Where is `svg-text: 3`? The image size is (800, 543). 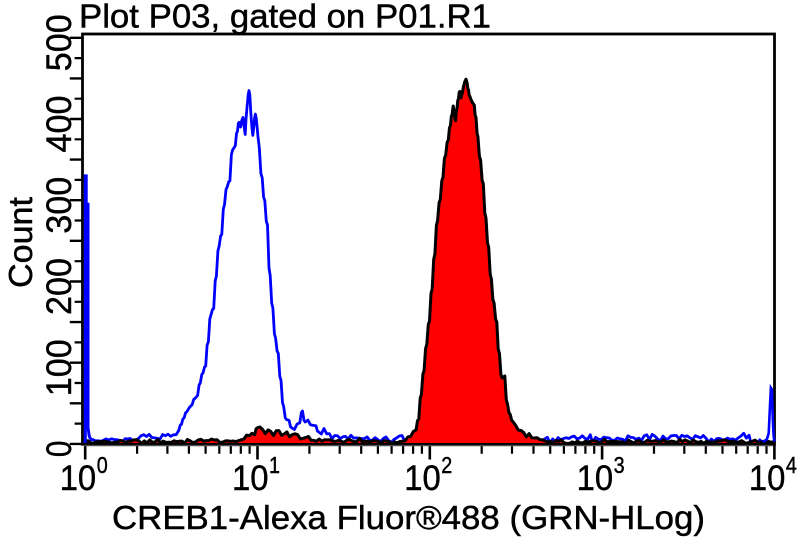 svg-text: 3 is located at coordinates (619, 465).